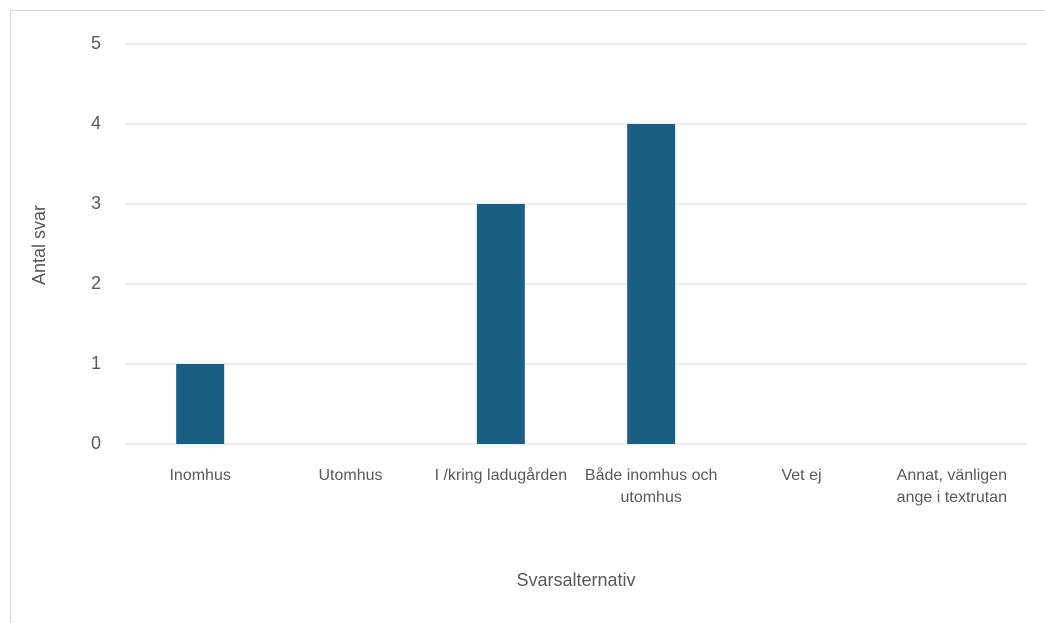 The width and height of the screenshot is (1045, 623). Describe the element at coordinates (96, 43) in the screenshot. I see `y-tick-label: 5` at that location.